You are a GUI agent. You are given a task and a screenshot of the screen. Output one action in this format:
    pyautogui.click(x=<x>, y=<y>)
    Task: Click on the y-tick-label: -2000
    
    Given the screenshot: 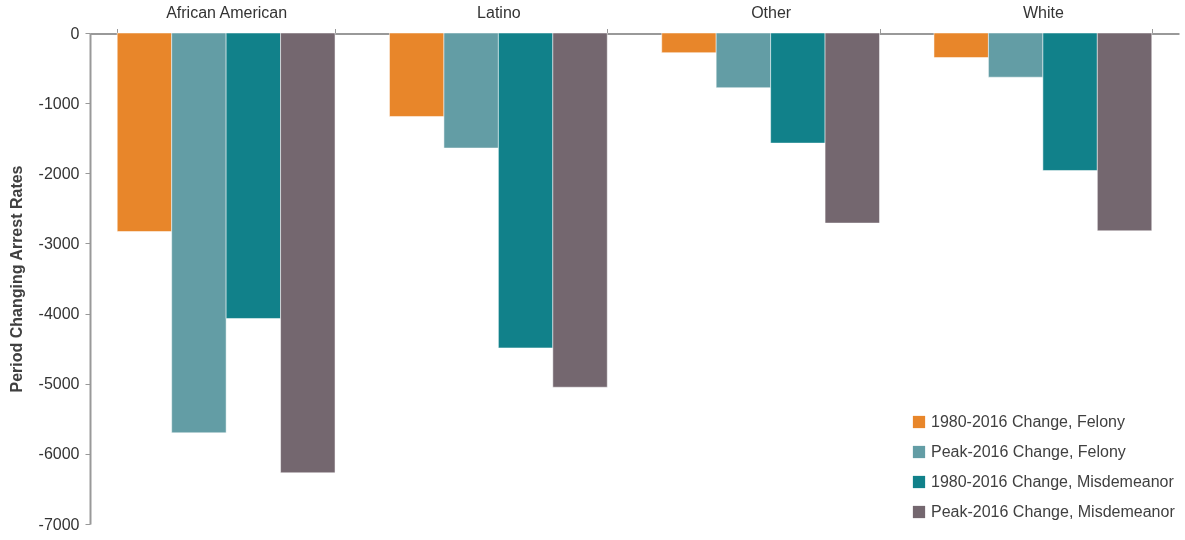 What is the action you would take?
    pyautogui.click(x=59, y=173)
    